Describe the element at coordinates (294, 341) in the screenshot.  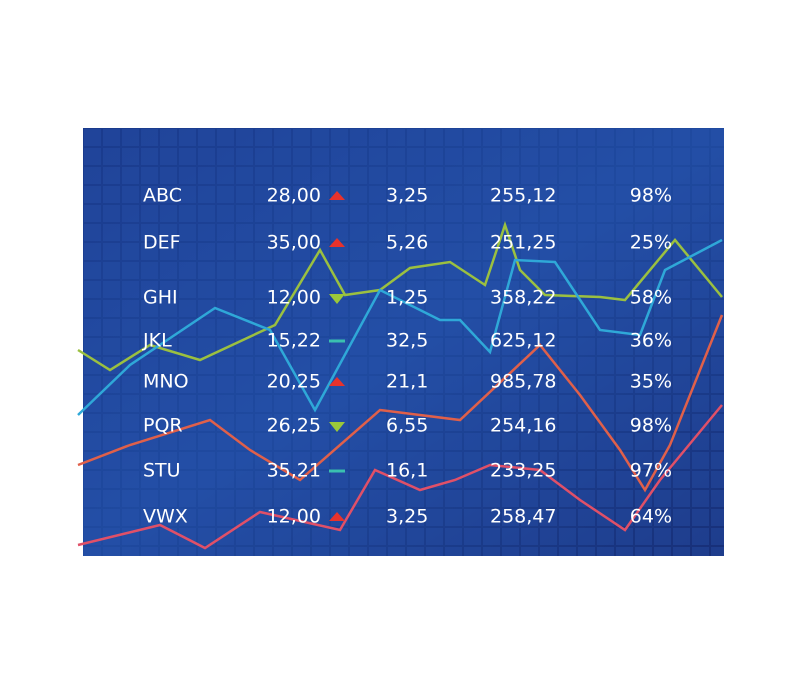
I see `price: 15,22` at that location.